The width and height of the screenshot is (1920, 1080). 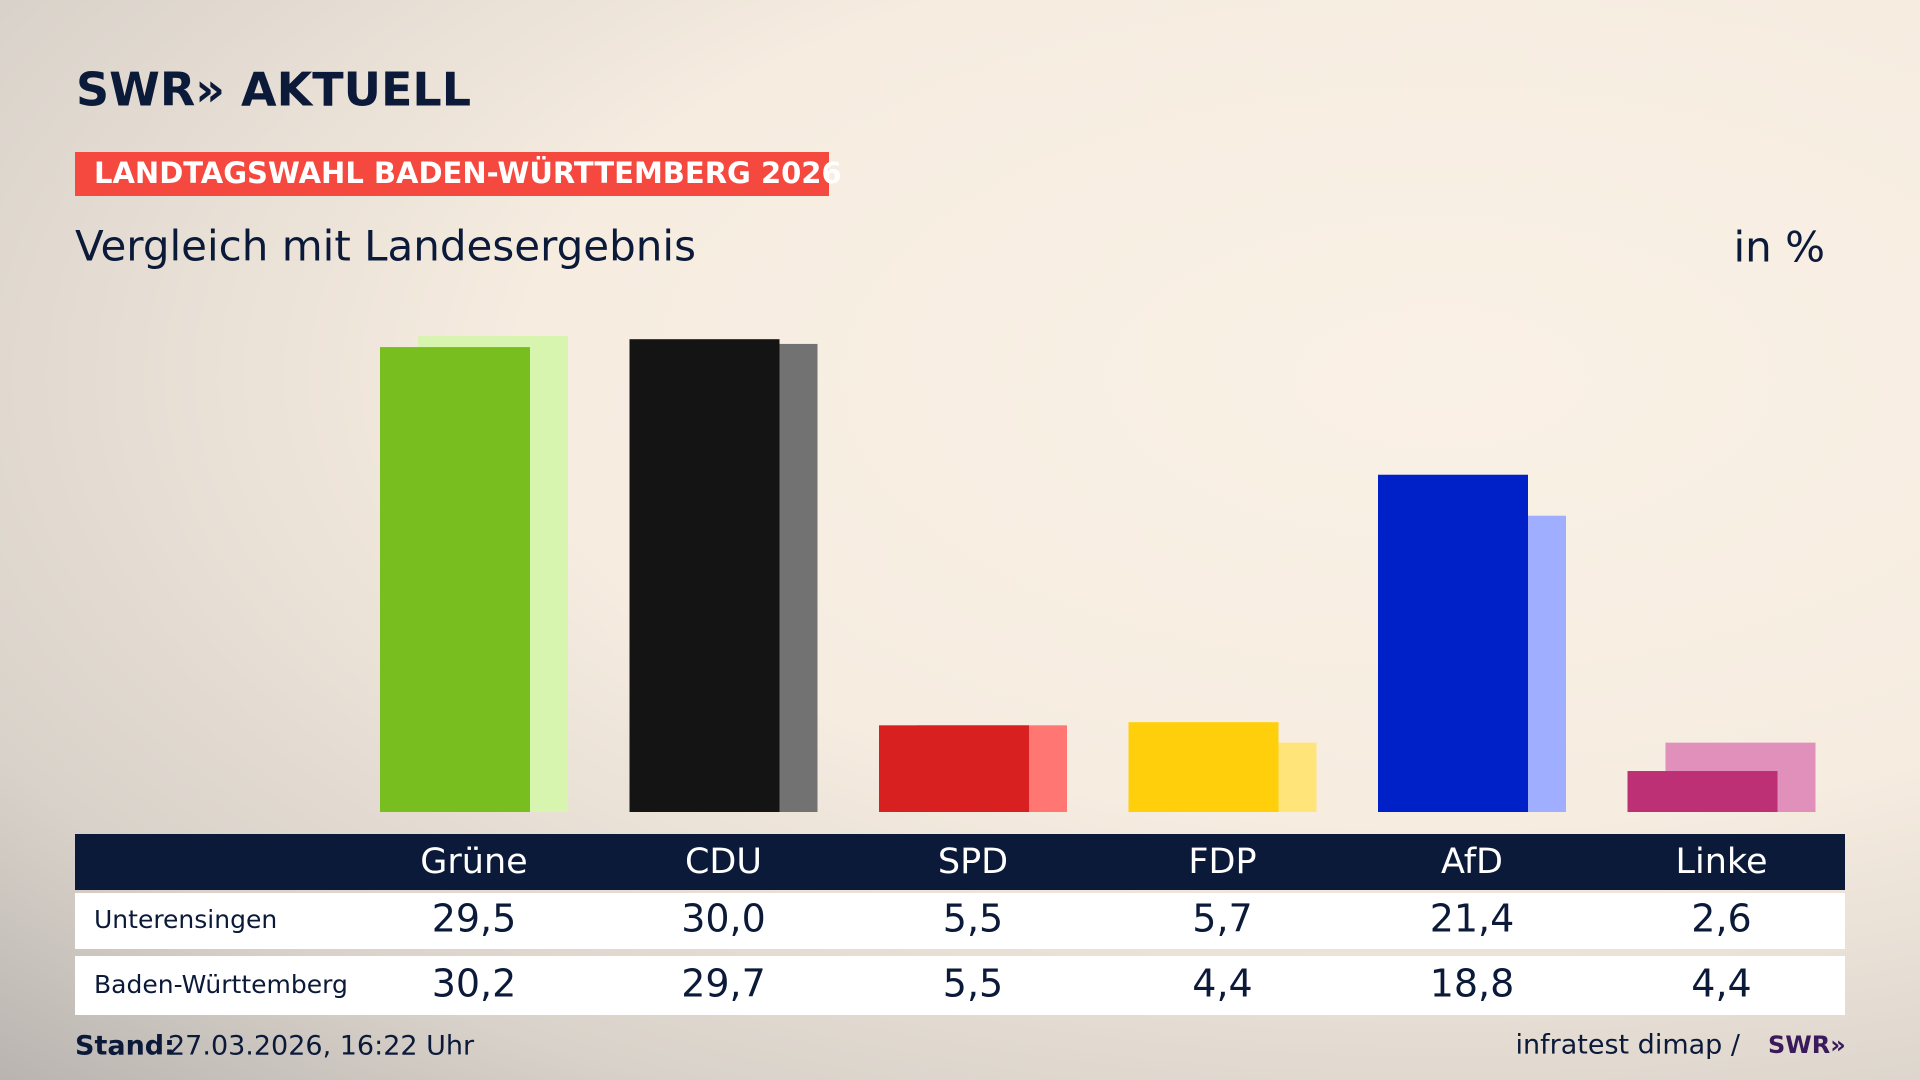 What do you see at coordinates (385, 246) in the screenshot?
I see `chart-title: Vergleich mit Landesergebnis` at bounding box center [385, 246].